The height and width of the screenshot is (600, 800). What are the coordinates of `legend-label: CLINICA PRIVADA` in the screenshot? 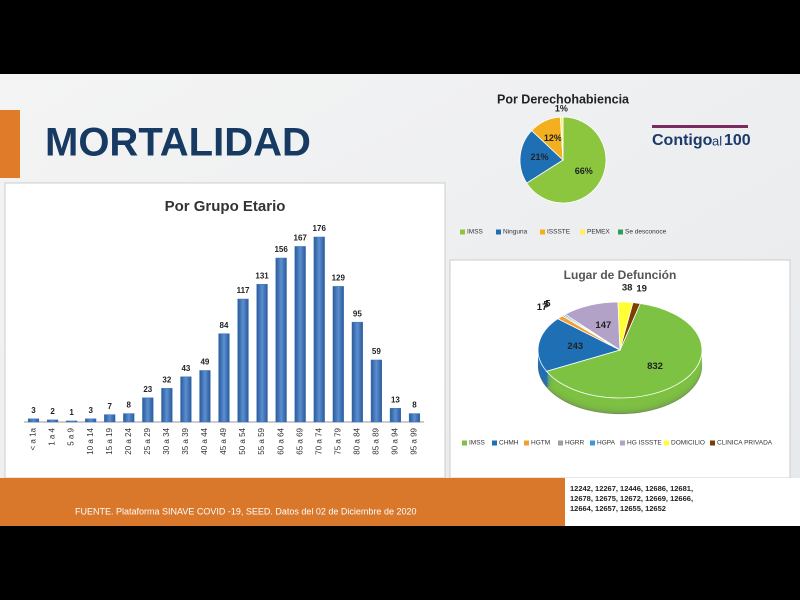 It's located at (745, 443).